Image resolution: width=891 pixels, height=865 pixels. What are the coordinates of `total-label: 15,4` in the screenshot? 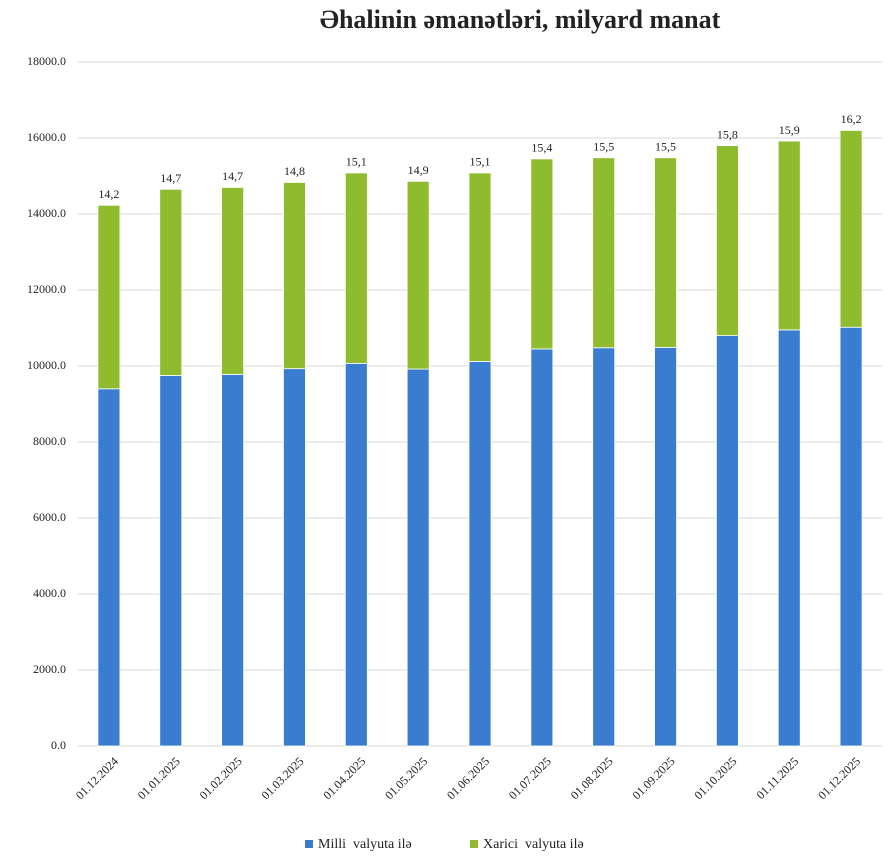 It's located at (541, 148).